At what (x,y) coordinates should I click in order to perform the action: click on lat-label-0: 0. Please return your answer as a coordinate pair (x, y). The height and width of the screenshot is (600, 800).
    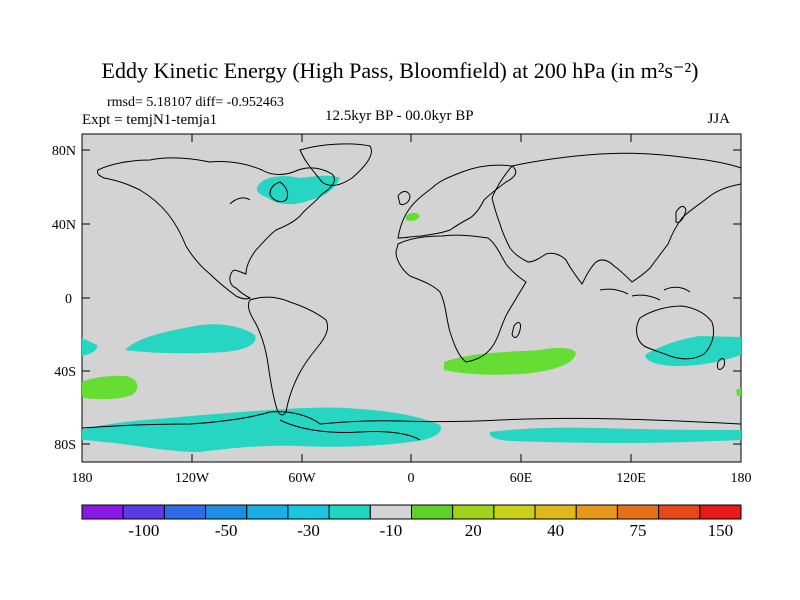
    Looking at the image, I should click on (68, 299).